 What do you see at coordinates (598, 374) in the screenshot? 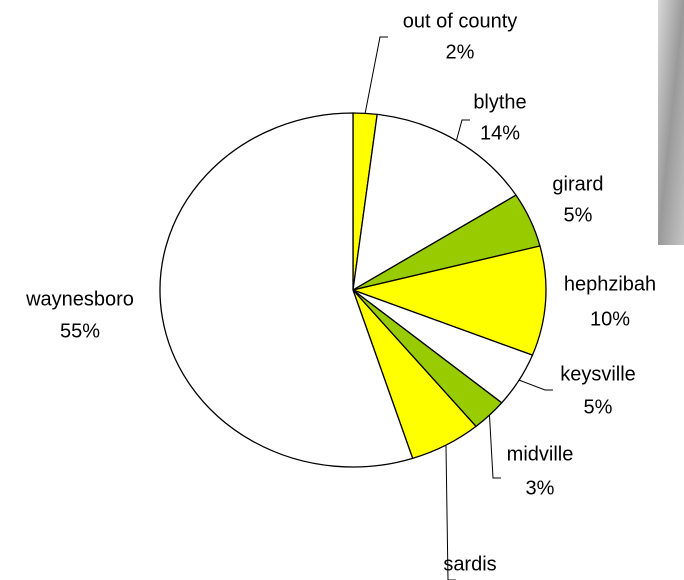
I see `slice-label: keysville` at bounding box center [598, 374].